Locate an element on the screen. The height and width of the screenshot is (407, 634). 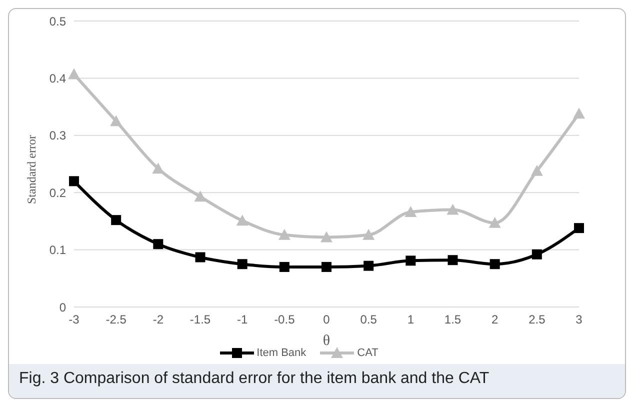
x-tick-label: 2.5 is located at coordinates (537, 319).